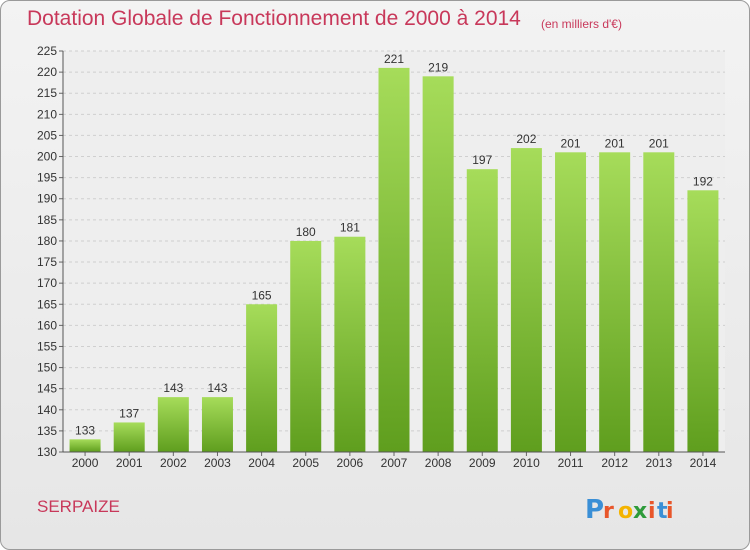 The image size is (750, 550). I want to click on y-tick-label: 170, so click(47, 283).